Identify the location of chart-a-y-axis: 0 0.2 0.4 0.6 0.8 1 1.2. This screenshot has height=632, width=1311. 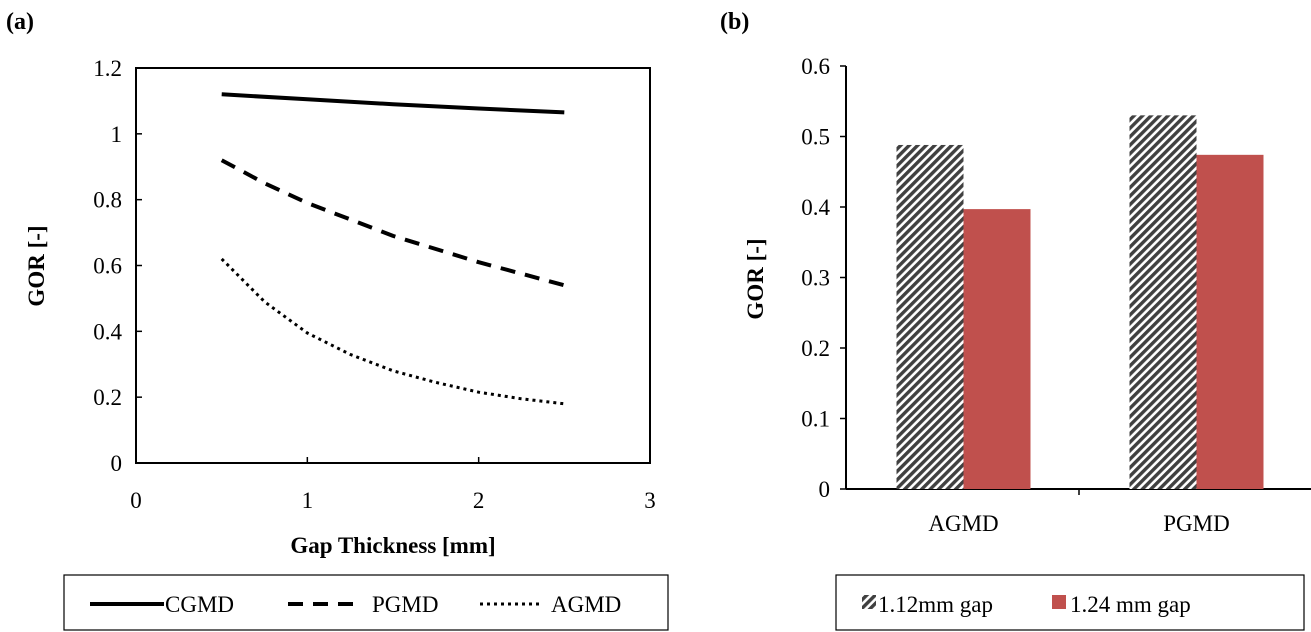
(117, 266).